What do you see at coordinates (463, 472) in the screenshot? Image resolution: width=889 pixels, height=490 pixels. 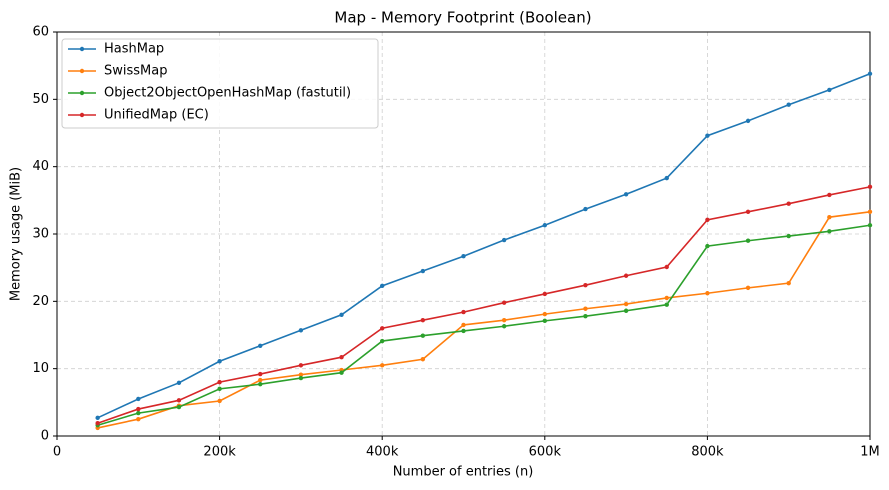 I see `x-axis-label: Number of entries (n)` at bounding box center [463, 472].